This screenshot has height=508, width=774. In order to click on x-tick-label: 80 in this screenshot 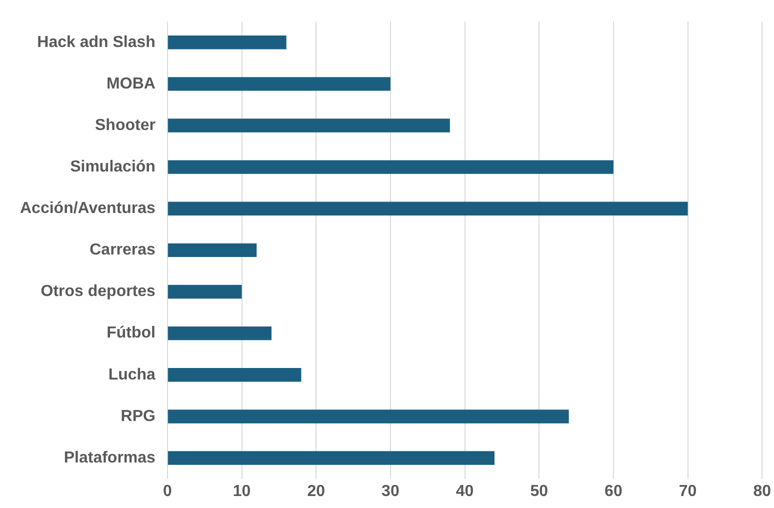, I will do `click(762, 491)`.